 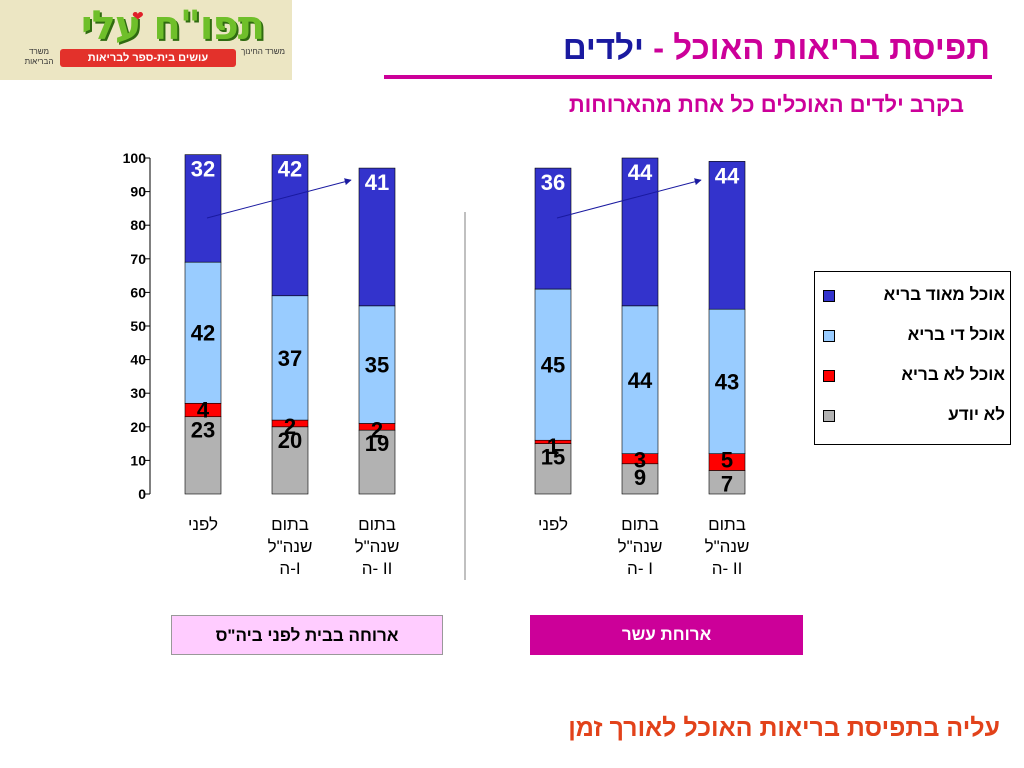 What do you see at coordinates (766, 104) in the screenshot?
I see `page-subtitle: בקרב ילדים האוכלים כל אחת מהארוחות` at bounding box center [766, 104].